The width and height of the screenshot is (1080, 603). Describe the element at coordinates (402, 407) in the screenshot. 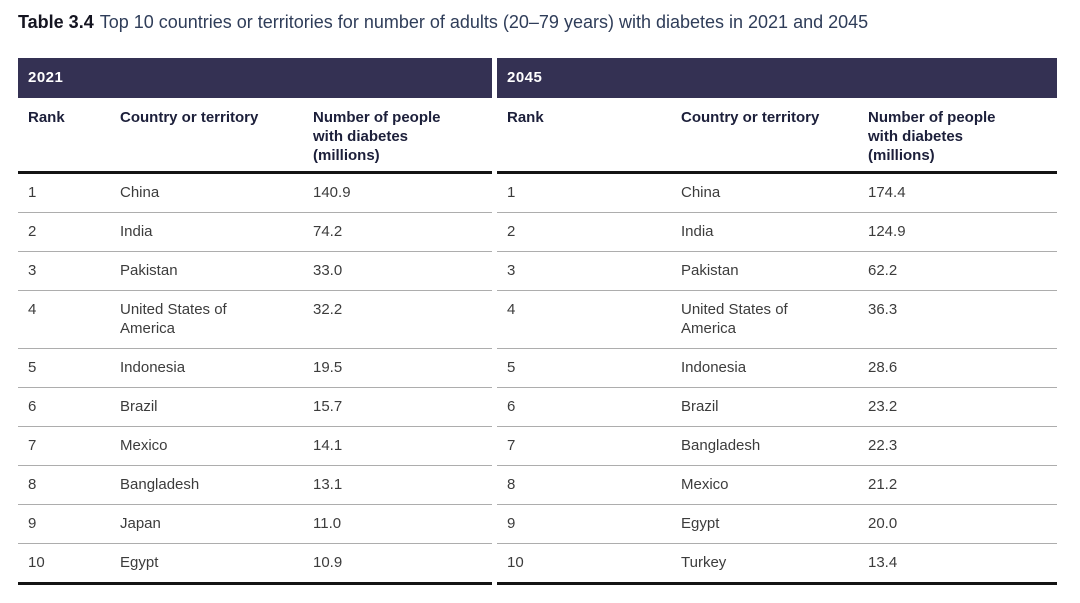

I see `value-cell: 15.7` at that location.